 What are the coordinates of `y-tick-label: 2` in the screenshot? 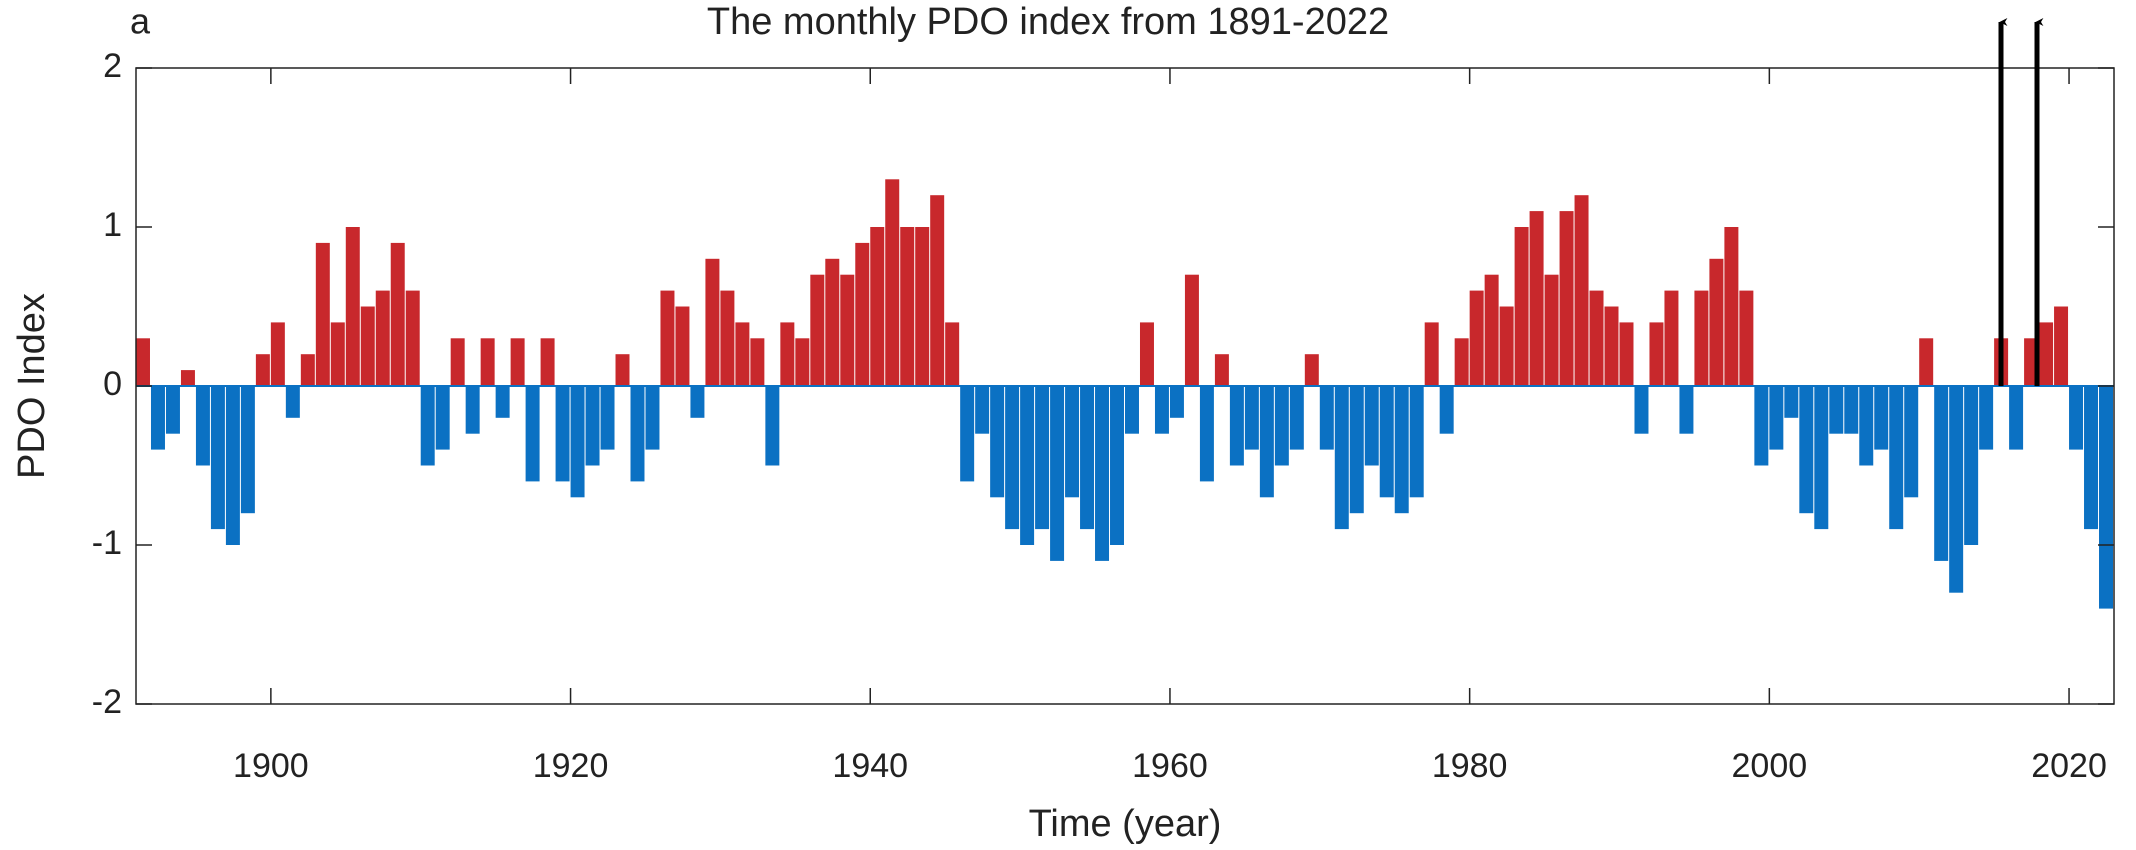 It's located at (112, 66).